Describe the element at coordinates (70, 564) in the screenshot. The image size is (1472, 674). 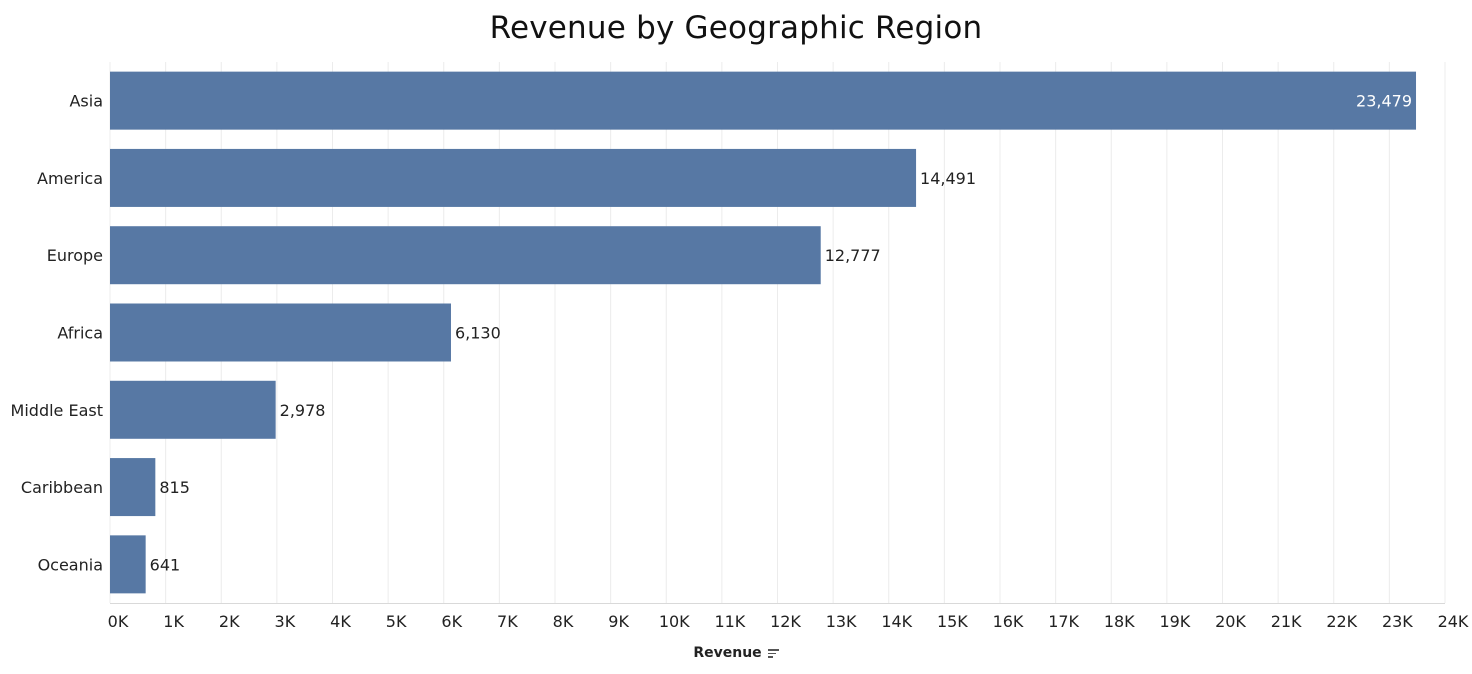
I see `category-label: Oceania` at that location.